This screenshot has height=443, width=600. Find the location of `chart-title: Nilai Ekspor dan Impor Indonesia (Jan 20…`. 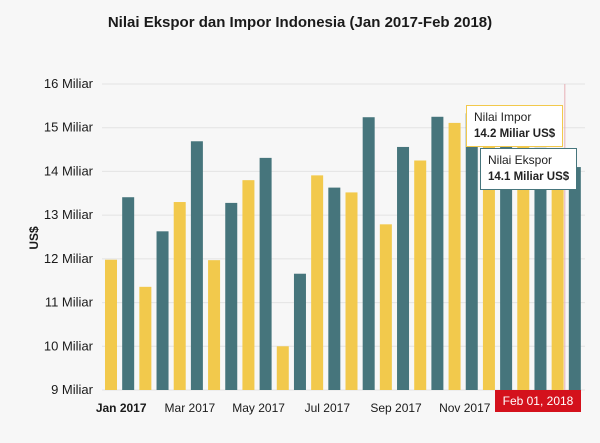

chart-title: Nilai Ekspor dan Impor Indonesia (Jan 20… is located at coordinates (300, 22).